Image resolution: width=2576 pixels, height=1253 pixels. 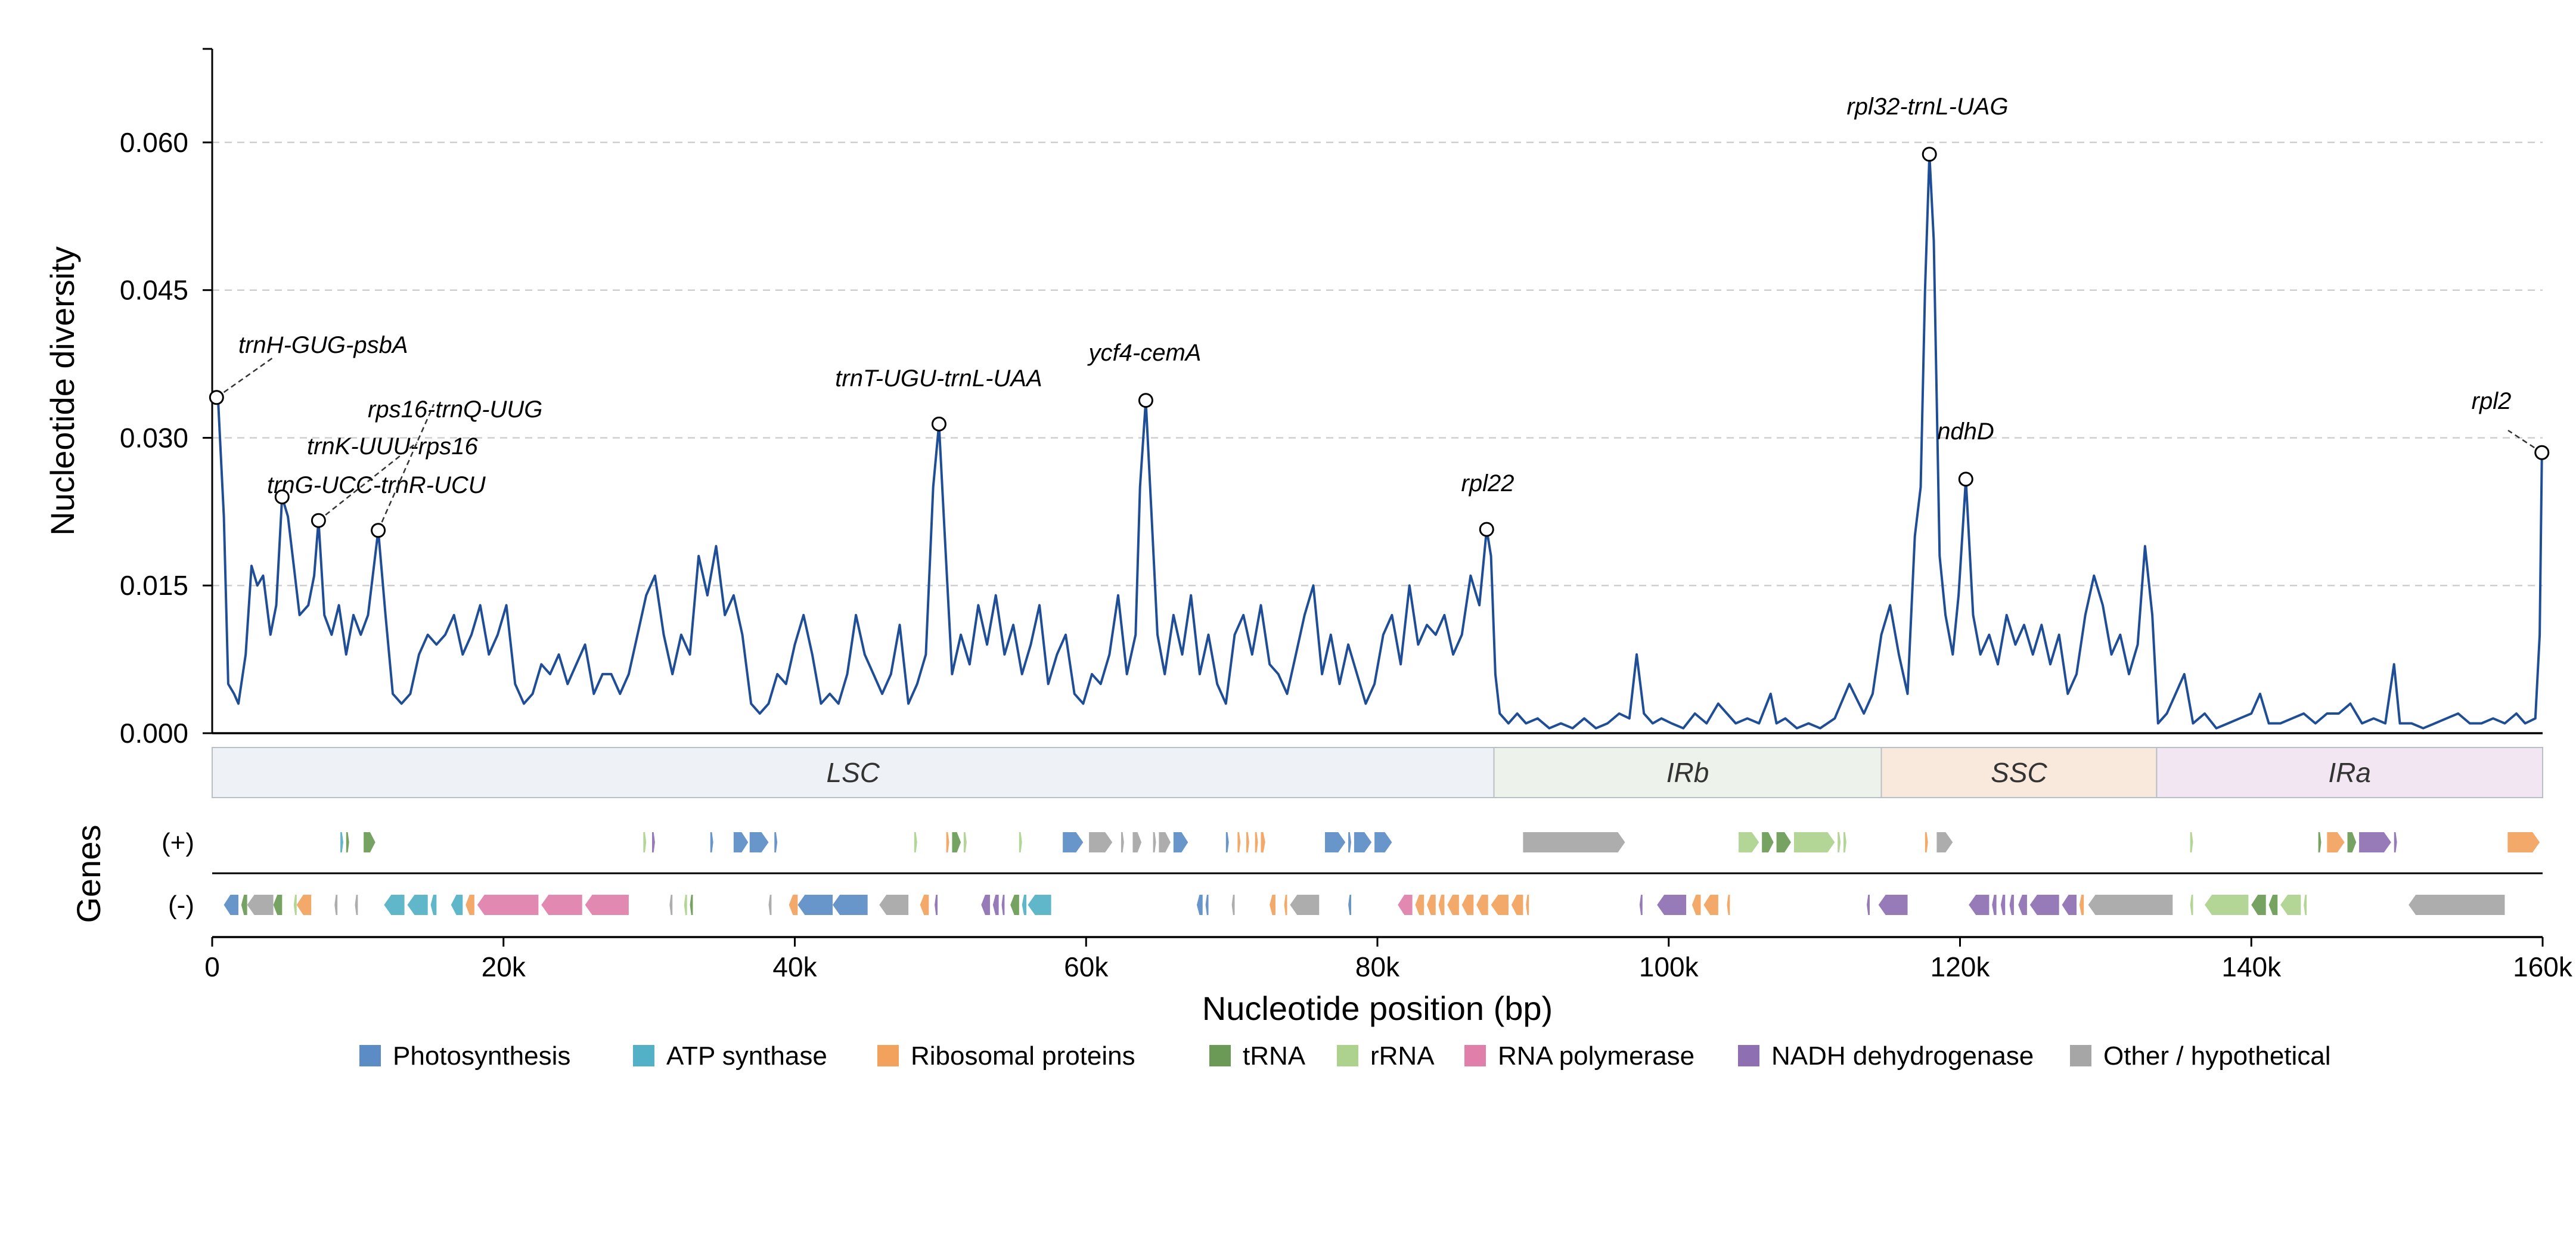 What do you see at coordinates (1378, 1008) in the screenshot?
I see `x-axis-label: Nucleotide position (bp)` at bounding box center [1378, 1008].